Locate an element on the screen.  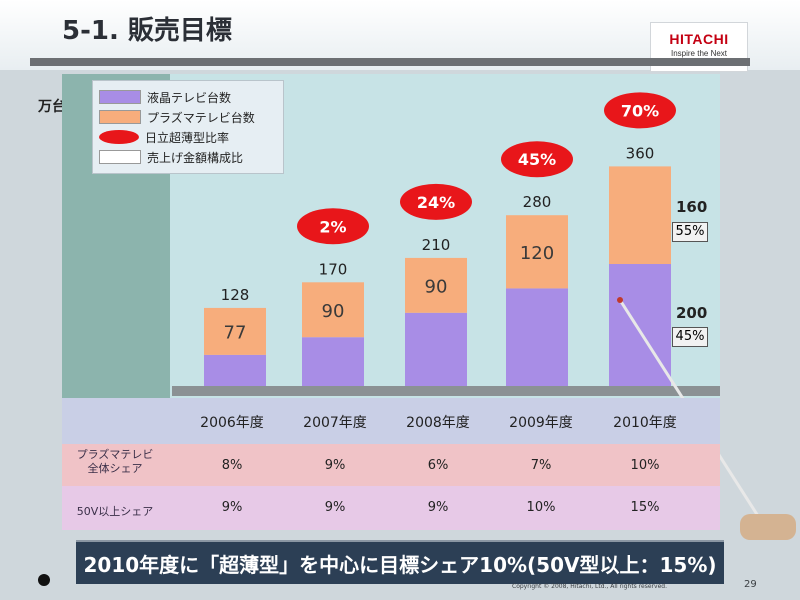
total-label: 170 is located at coordinates (333, 269).